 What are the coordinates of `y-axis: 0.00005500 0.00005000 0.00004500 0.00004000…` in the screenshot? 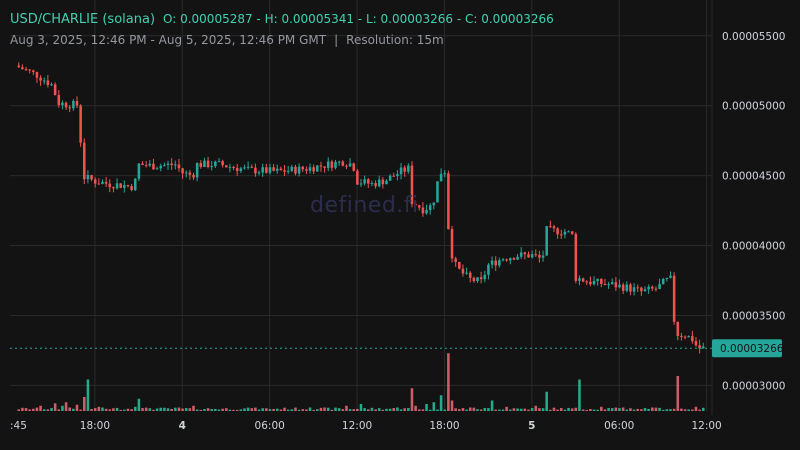 It's located at (753, 212).